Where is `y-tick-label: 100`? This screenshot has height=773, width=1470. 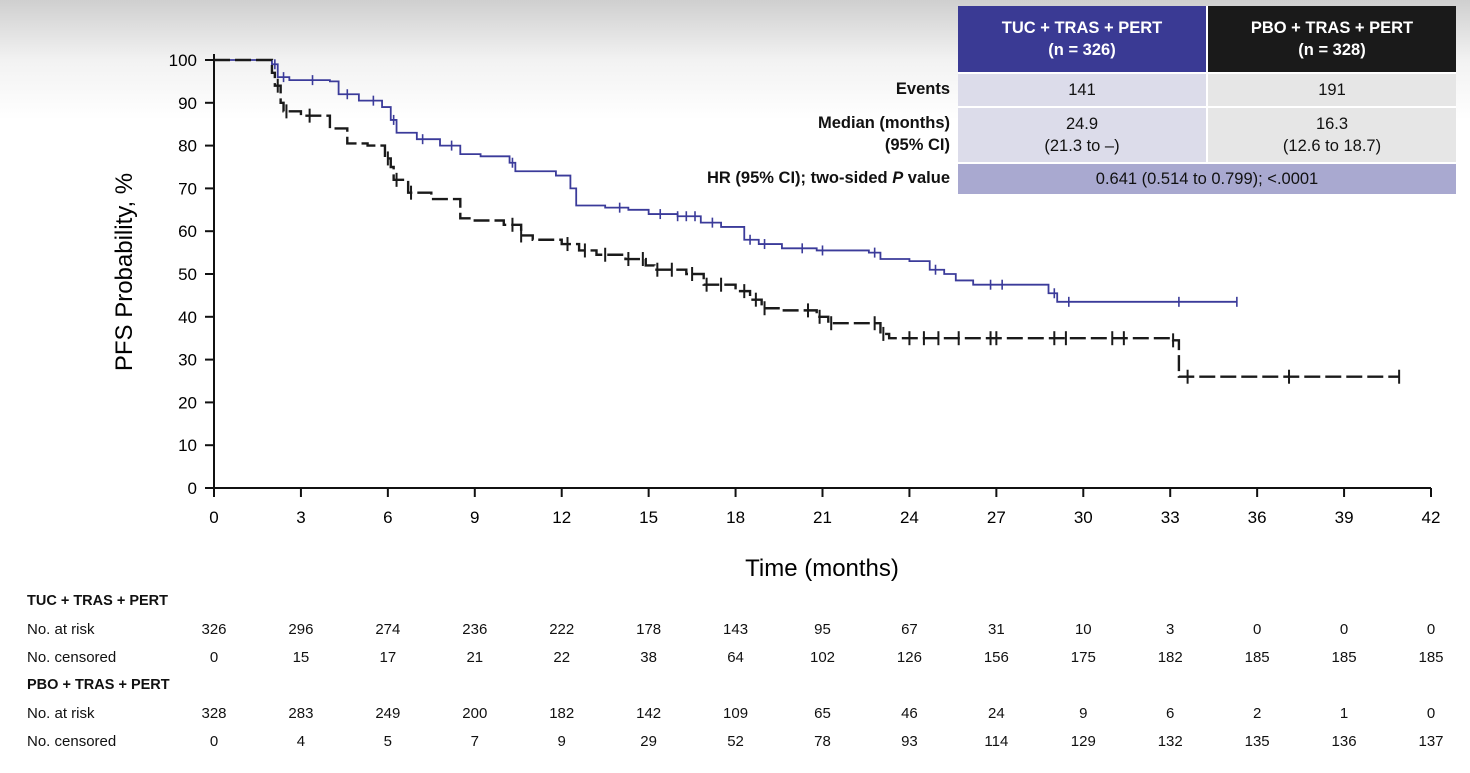
y-tick-label: 100 is located at coordinates (183, 60).